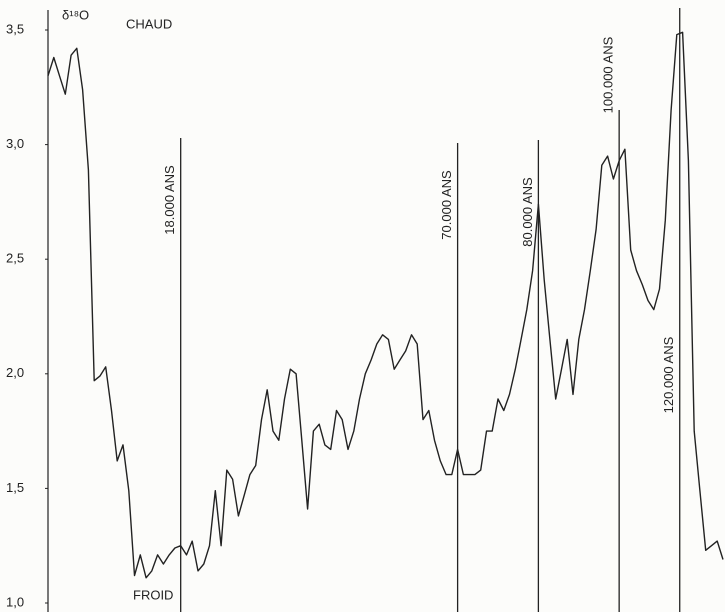  I want to click on y-tick-label: 3,0, so click(15, 143).